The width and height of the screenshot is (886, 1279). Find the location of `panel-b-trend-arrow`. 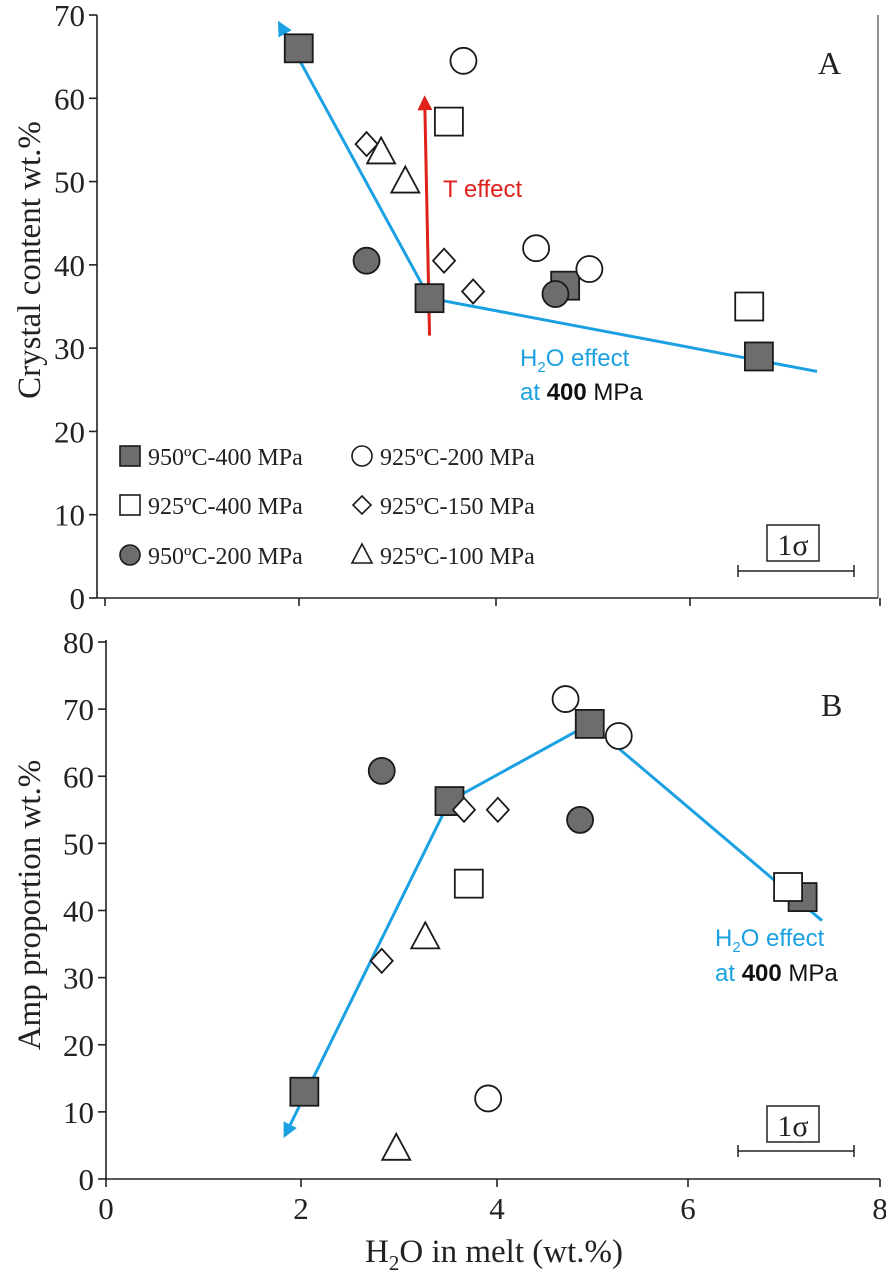

panel-b-trend-arrow is located at coordinates (290, 1130).